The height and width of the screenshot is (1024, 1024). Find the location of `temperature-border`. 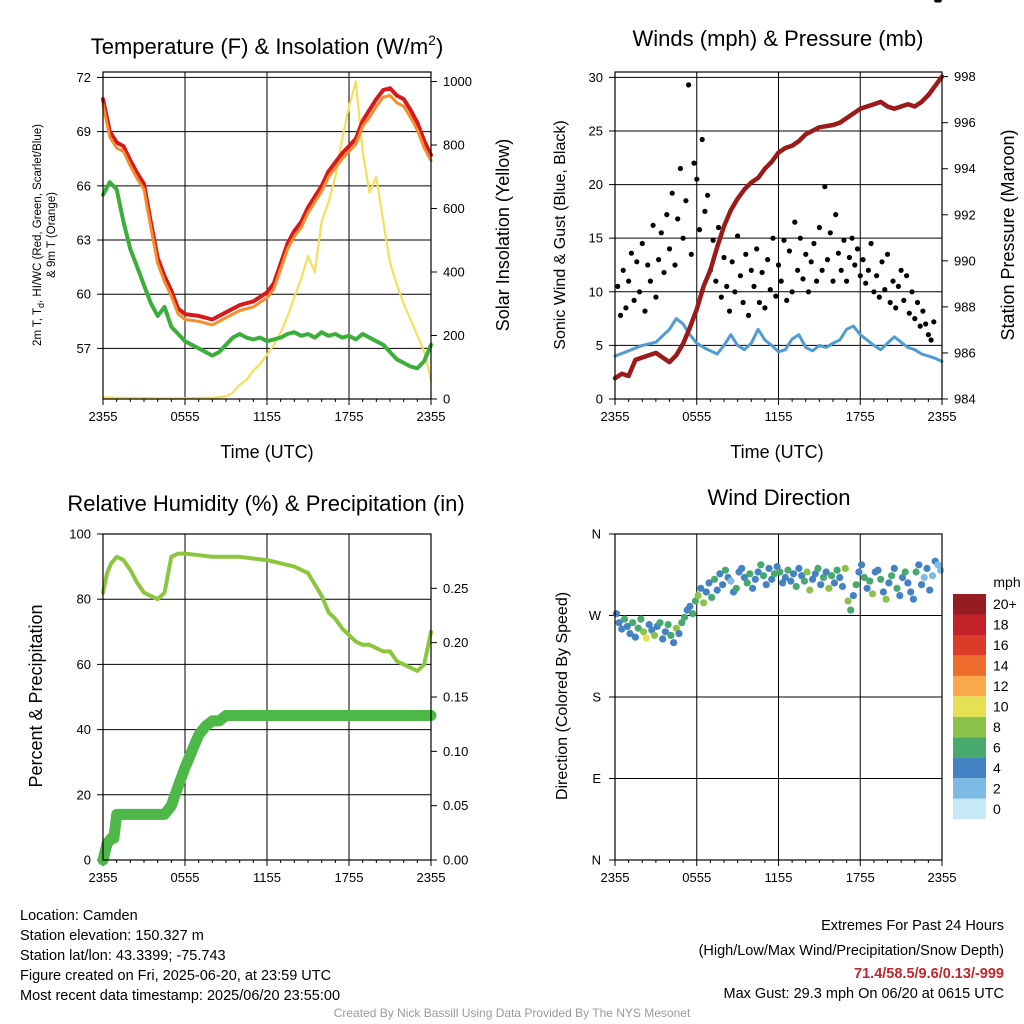

temperature-border is located at coordinates (267, 235).